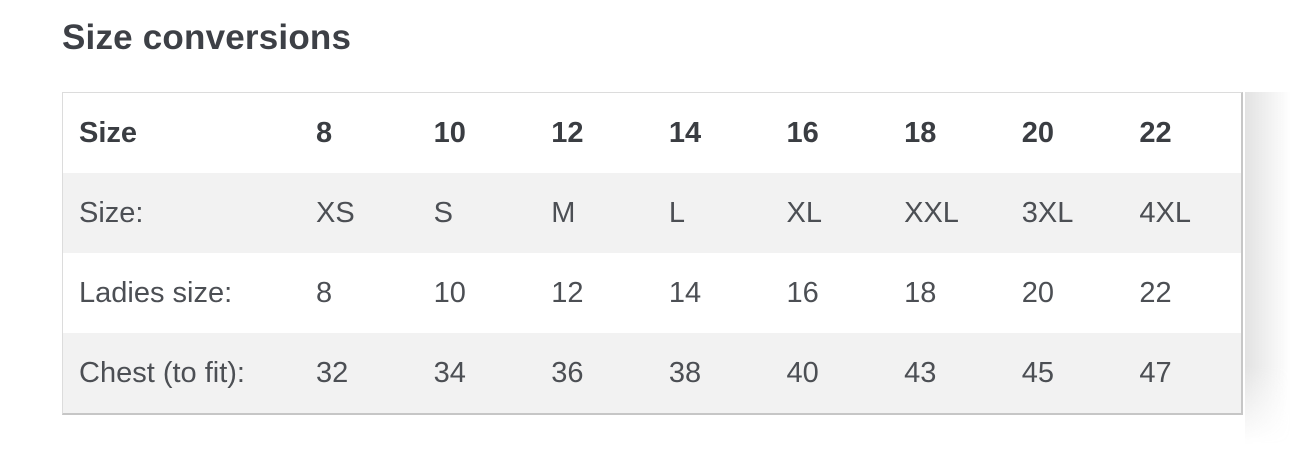 The image size is (1300, 458). I want to click on table-cell: 16, so click(802, 292).